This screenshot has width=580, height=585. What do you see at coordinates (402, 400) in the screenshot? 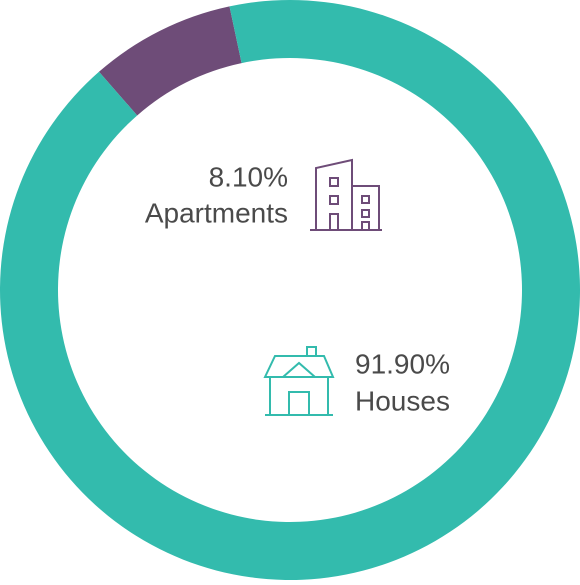
I see `category-label: Houses` at bounding box center [402, 400].